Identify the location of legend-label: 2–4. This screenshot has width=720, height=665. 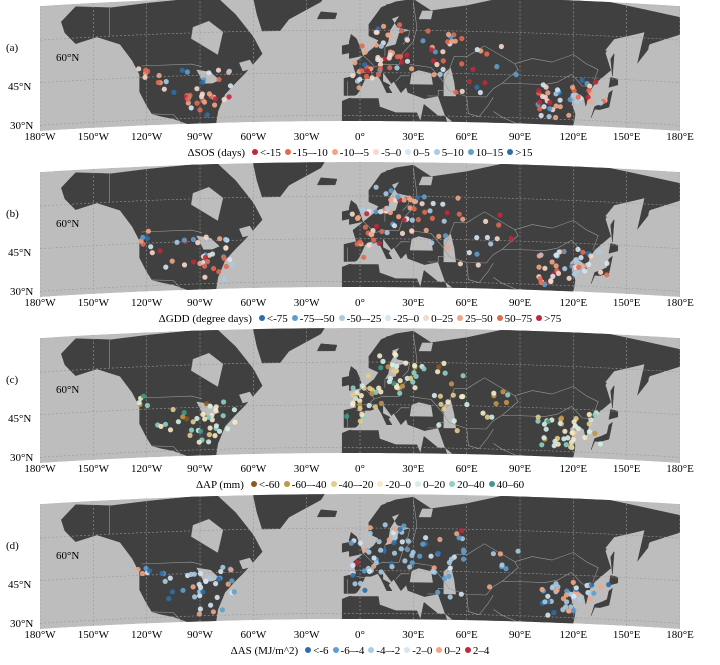
(481, 651).